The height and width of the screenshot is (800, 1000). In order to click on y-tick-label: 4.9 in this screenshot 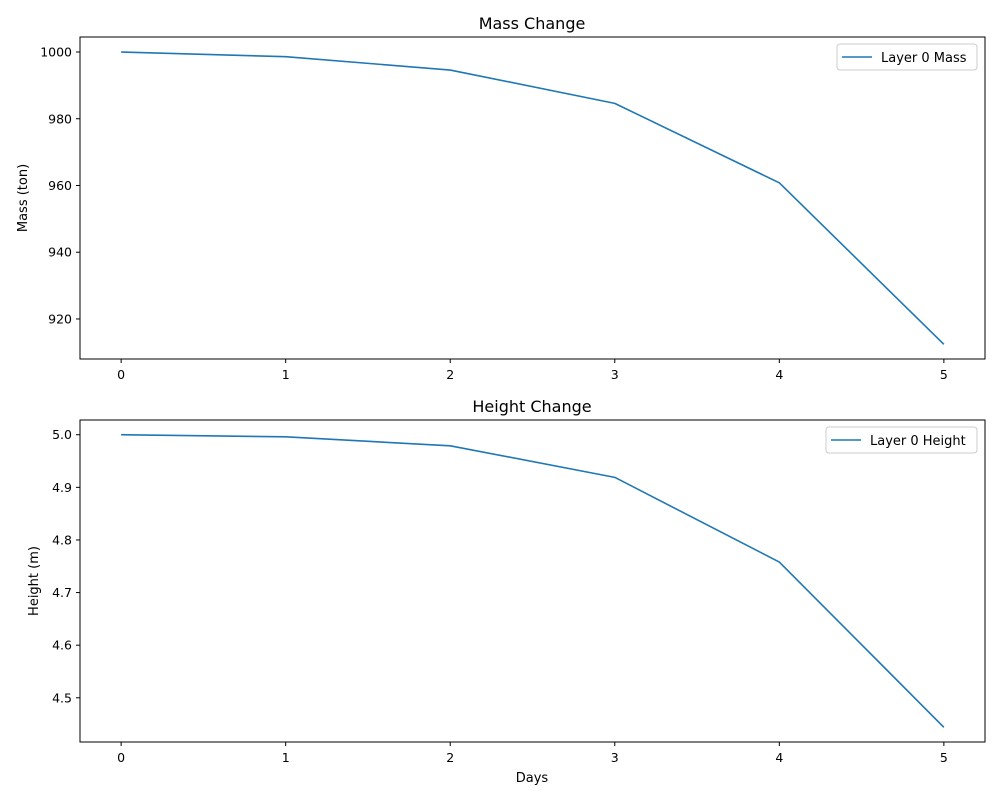, I will do `click(62, 487)`.